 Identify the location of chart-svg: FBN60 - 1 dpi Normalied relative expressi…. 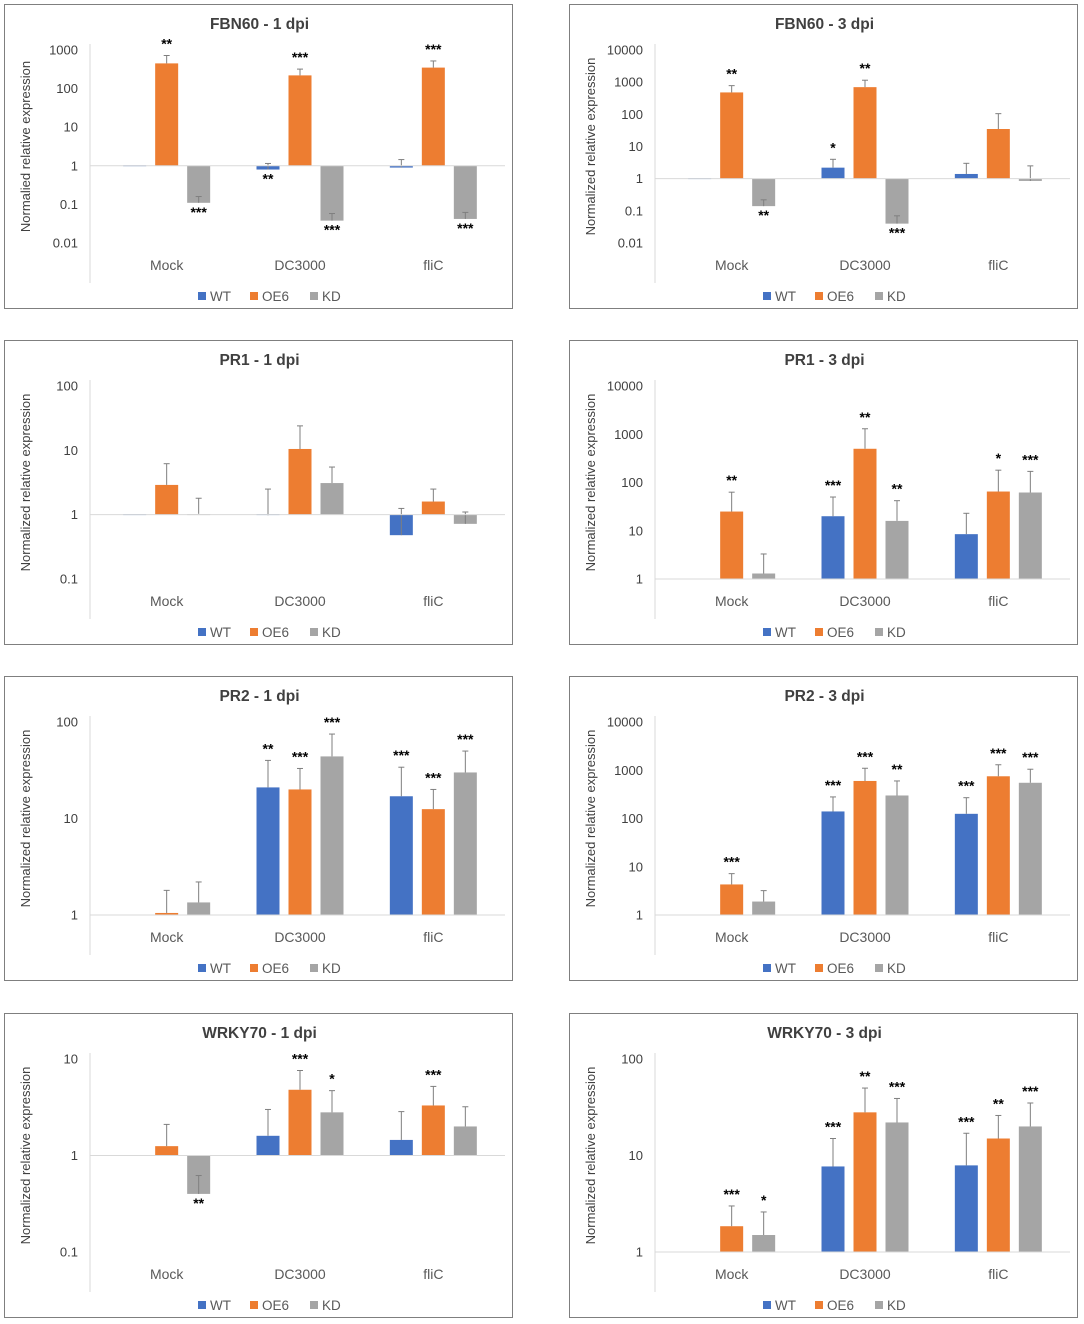
(261, 160).